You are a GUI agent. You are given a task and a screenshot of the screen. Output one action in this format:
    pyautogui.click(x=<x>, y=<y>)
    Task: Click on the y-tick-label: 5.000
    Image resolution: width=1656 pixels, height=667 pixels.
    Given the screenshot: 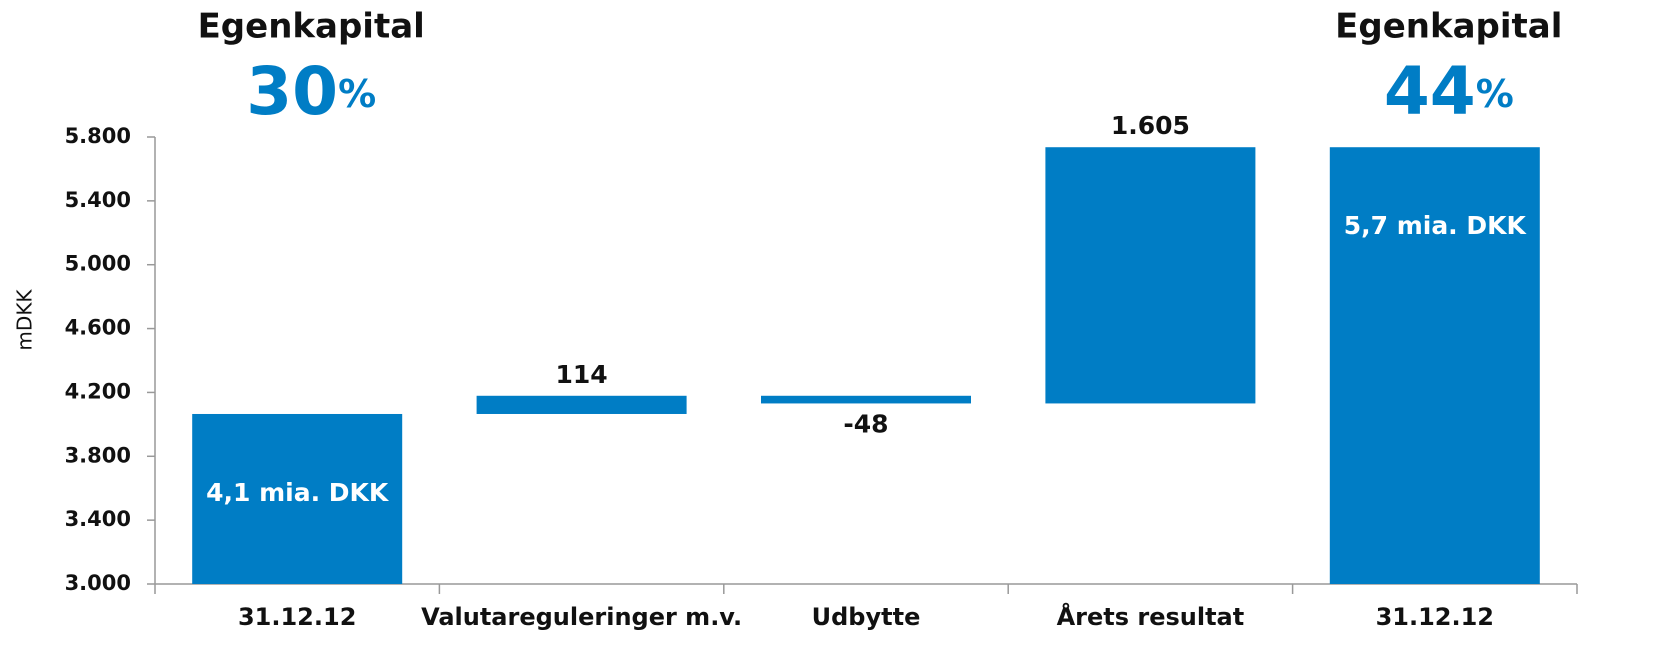 What is the action you would take?
    pyautogui.click(x=98, y=264)
    